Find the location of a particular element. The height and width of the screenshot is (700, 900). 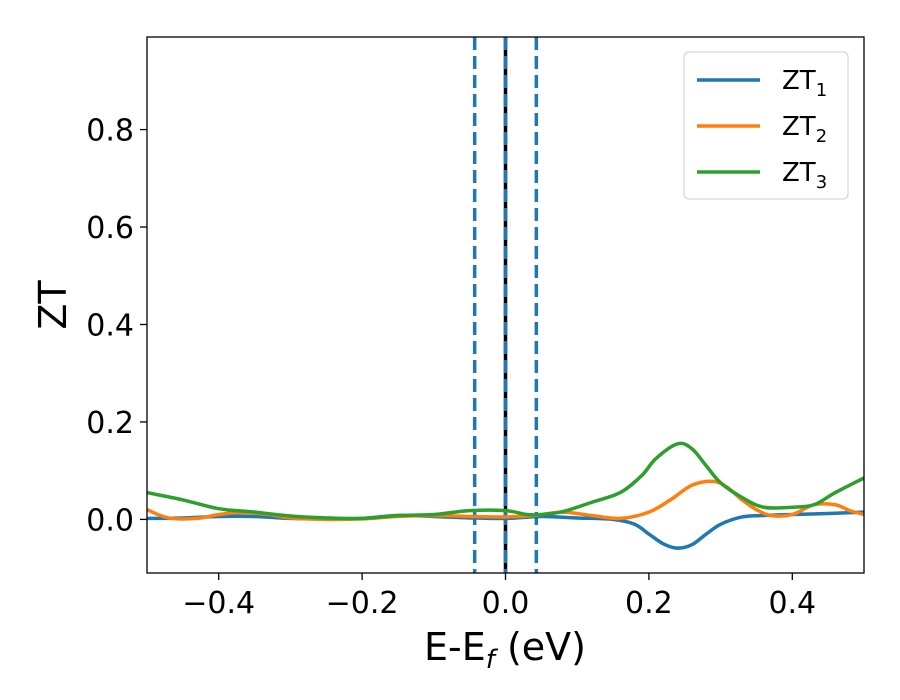

x-tick-label: −0.4 is located at coordinates (218, 603).